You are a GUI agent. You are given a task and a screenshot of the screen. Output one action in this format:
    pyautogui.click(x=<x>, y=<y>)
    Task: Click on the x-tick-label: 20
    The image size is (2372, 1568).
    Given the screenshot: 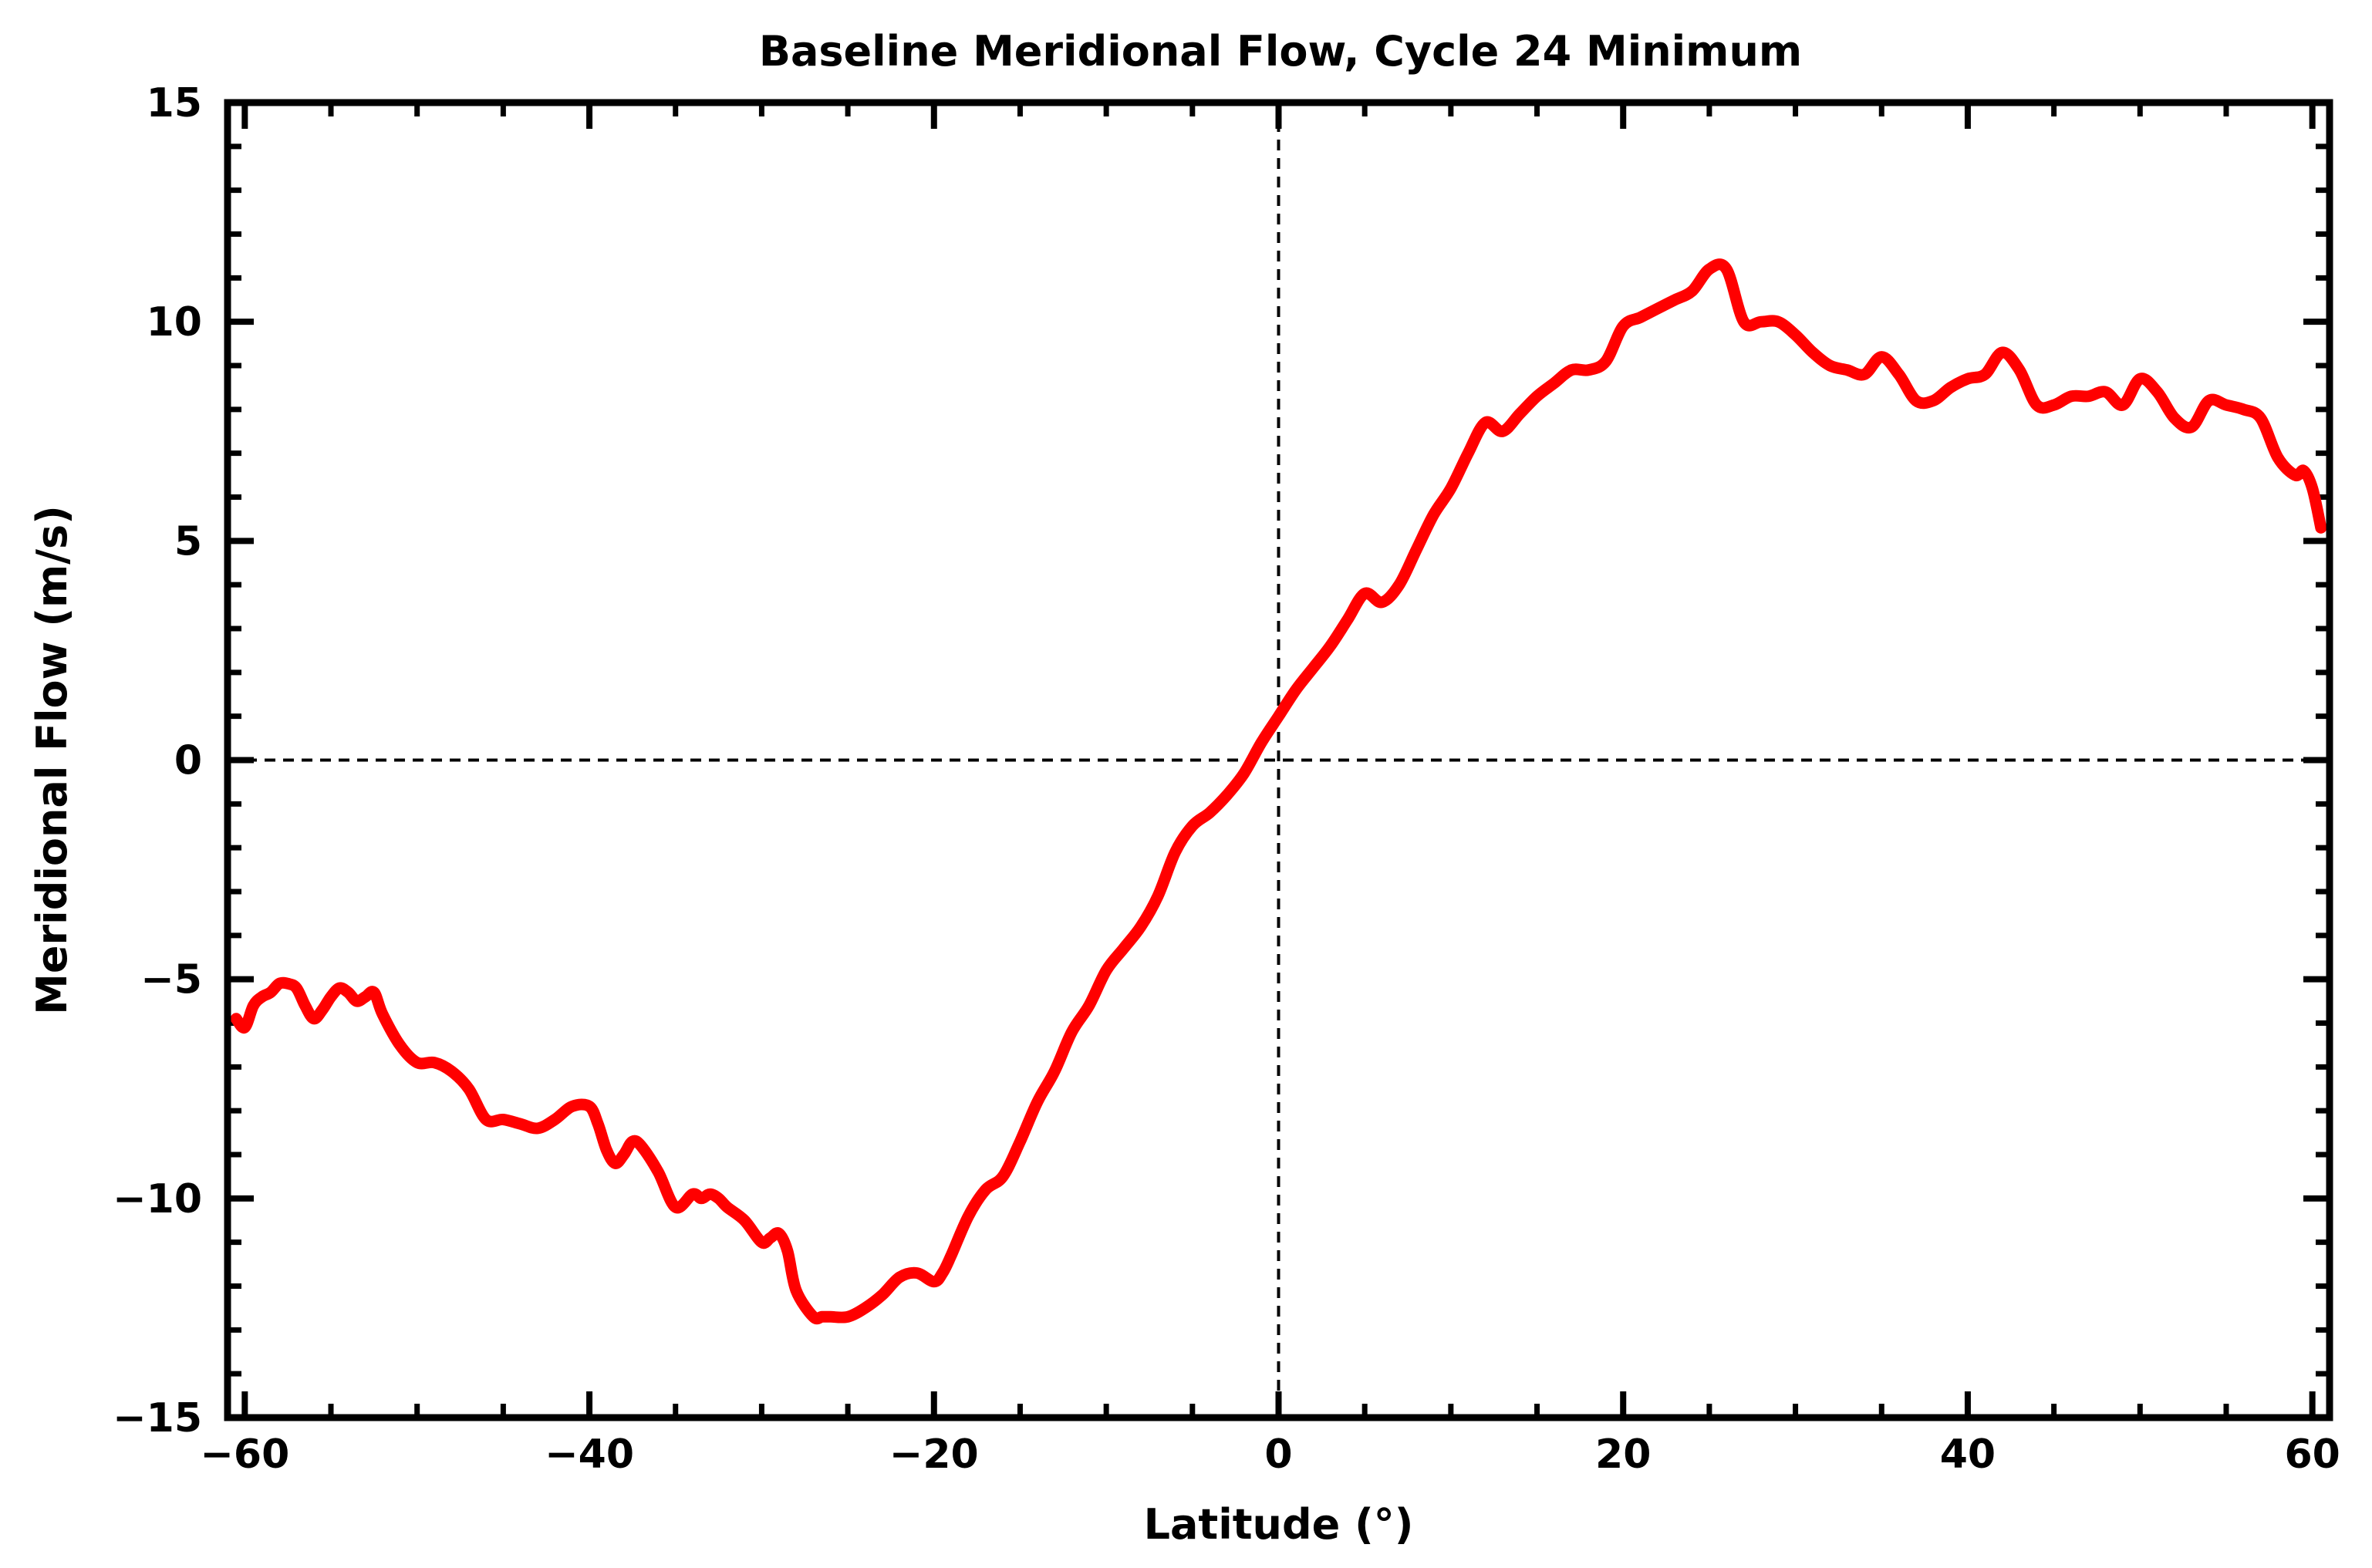 What is the action you would take?
    pyautogui.click(x=1623, y=1455)
    